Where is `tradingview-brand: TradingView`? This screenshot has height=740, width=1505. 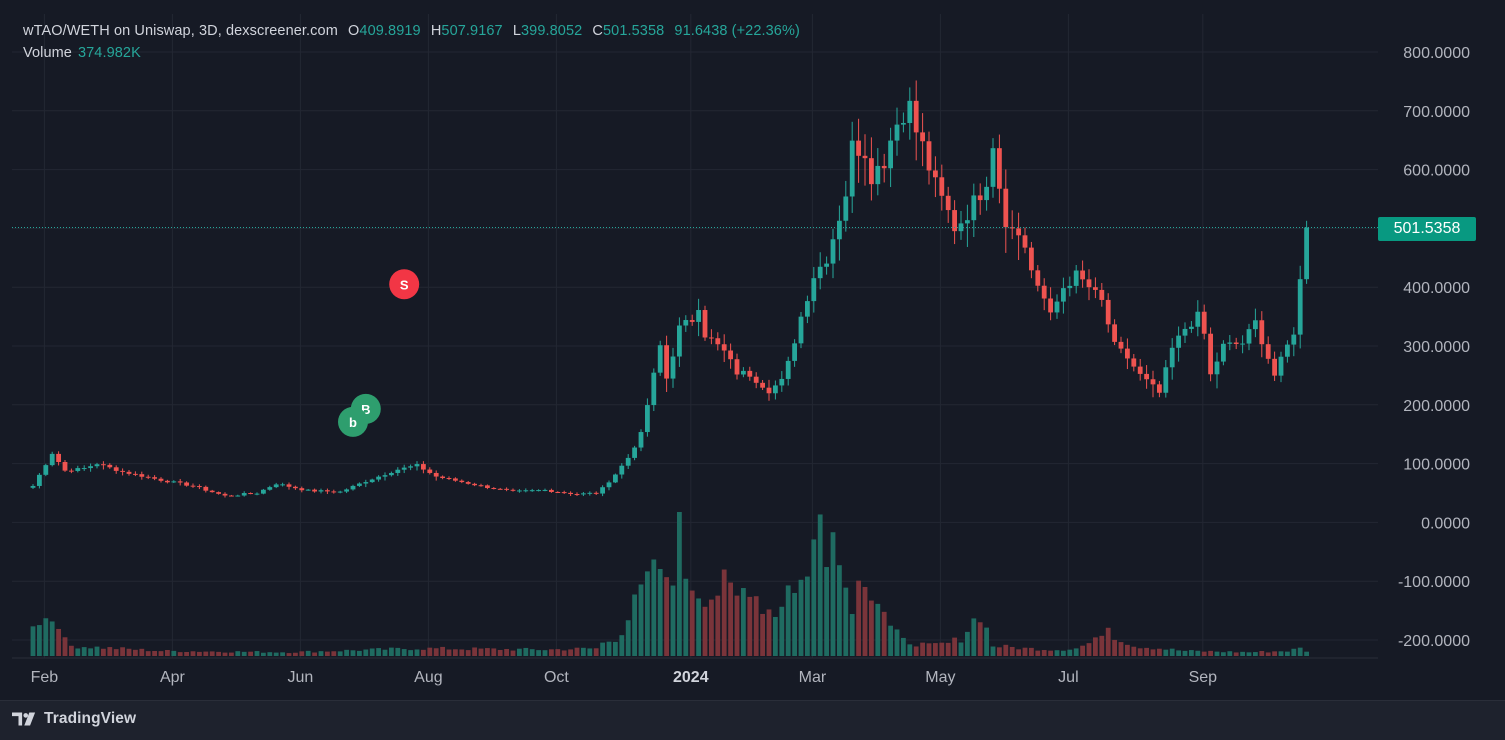 tradingview-brand: TradingView is located at coordinates (90, 718).